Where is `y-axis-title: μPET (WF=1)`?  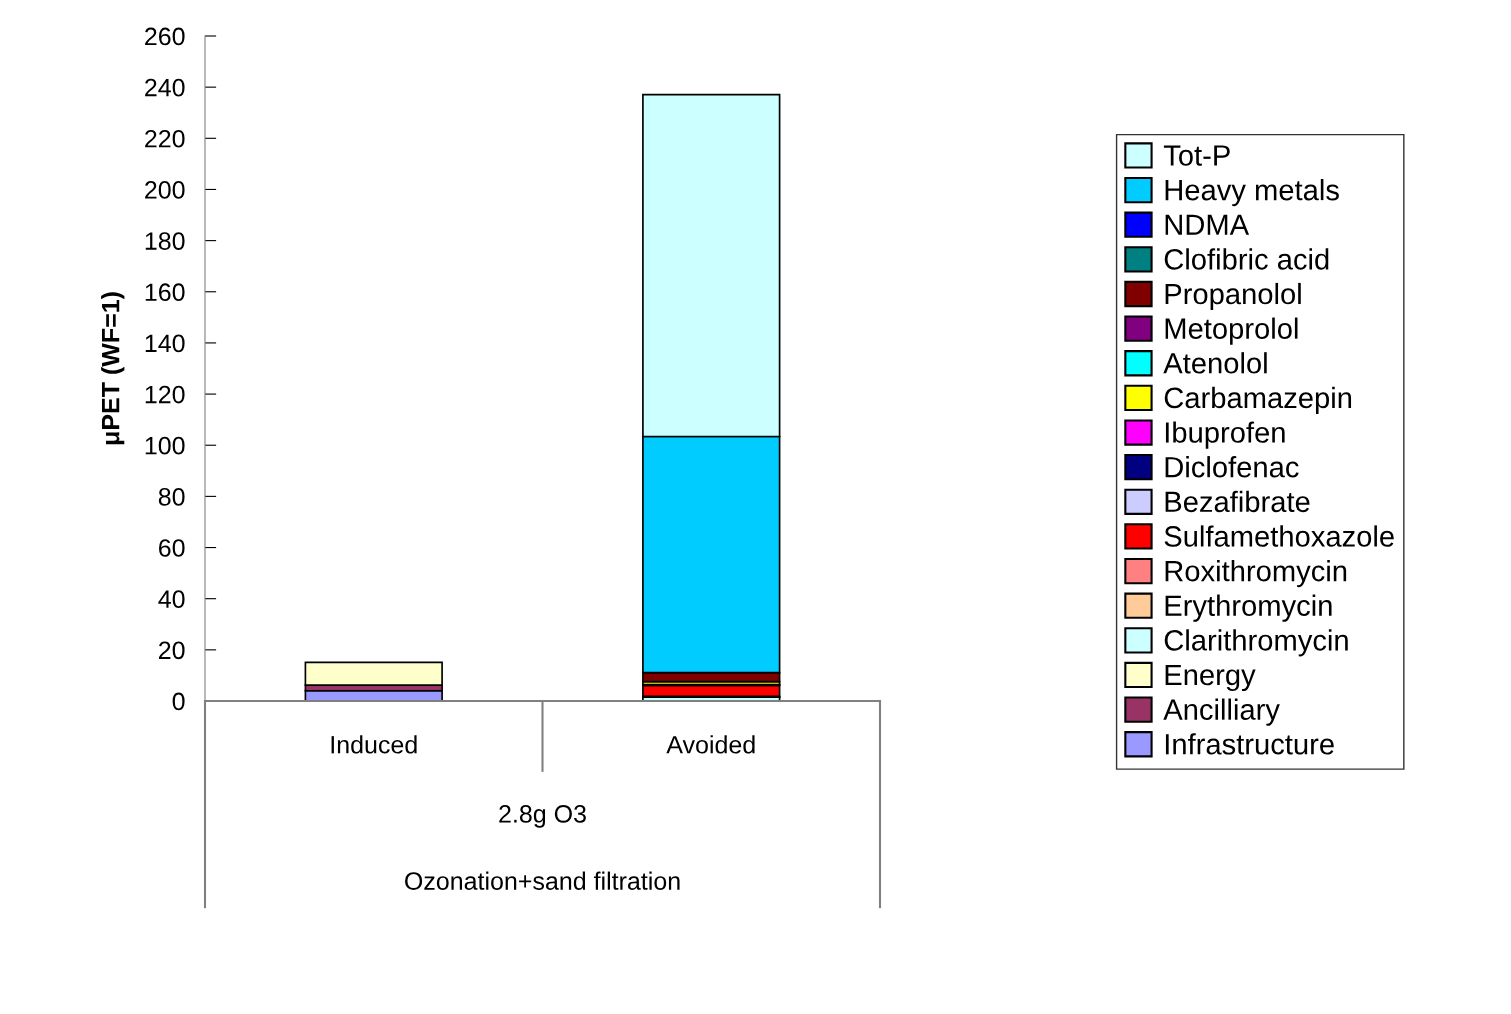
y-axis-title: μPET (WF=1) is located at coordinates (113, 368).